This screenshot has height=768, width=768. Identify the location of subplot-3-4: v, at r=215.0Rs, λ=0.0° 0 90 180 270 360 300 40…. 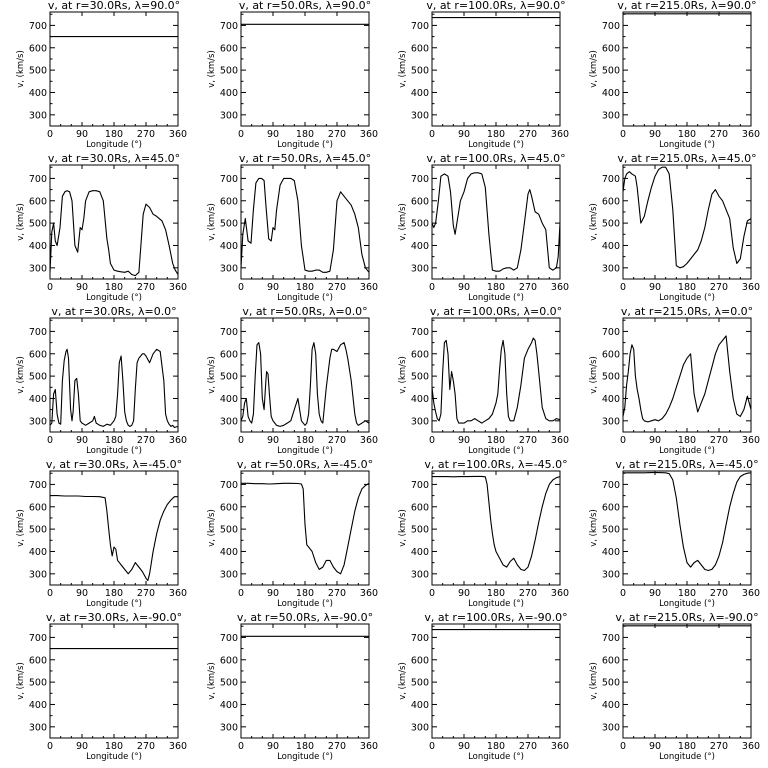
(674, 380).